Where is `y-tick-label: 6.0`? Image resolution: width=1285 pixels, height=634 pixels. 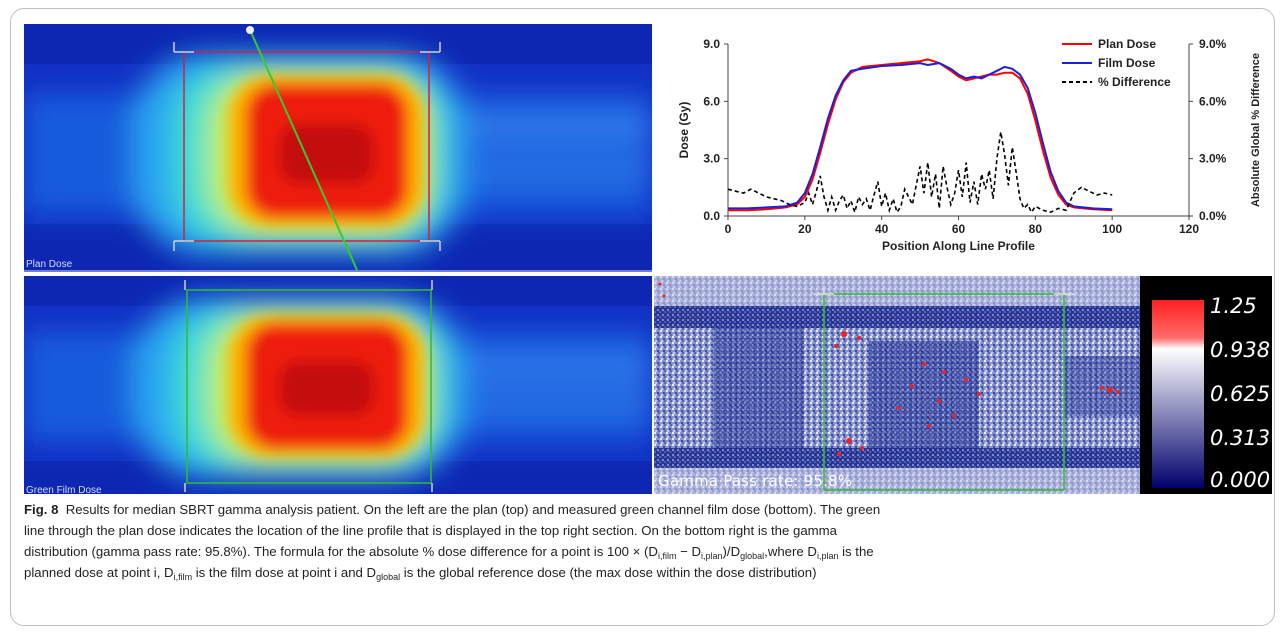 y-tick-label: 6.0 is located at coordinates (711, 101).